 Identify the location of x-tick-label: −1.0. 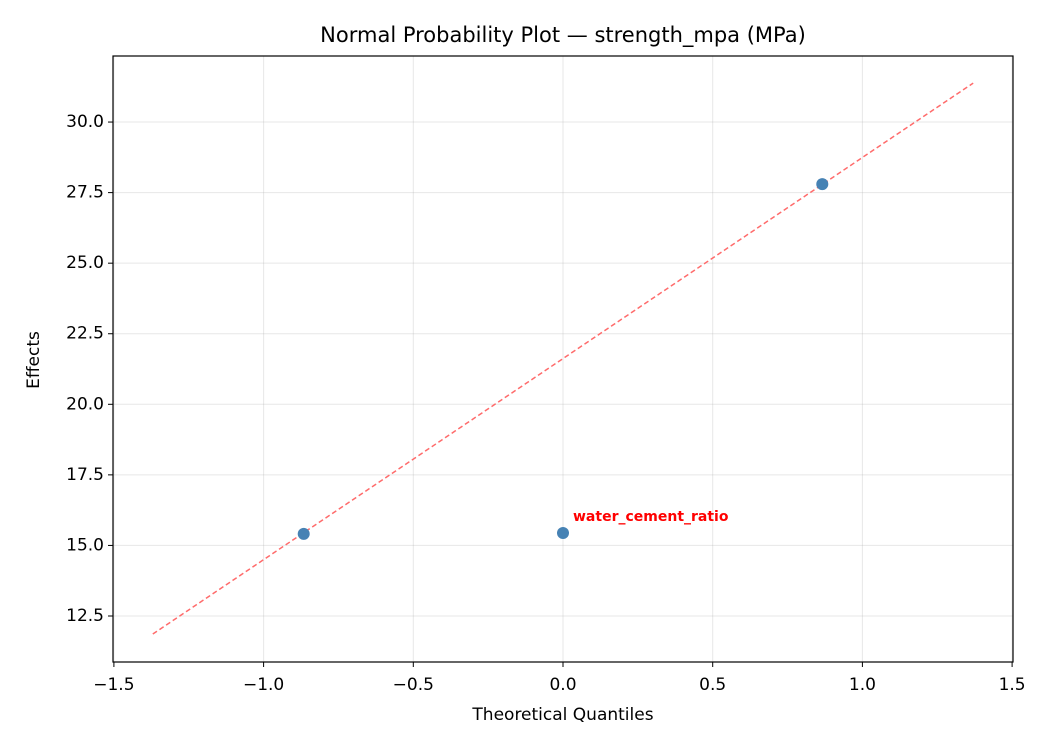
(263, 685).